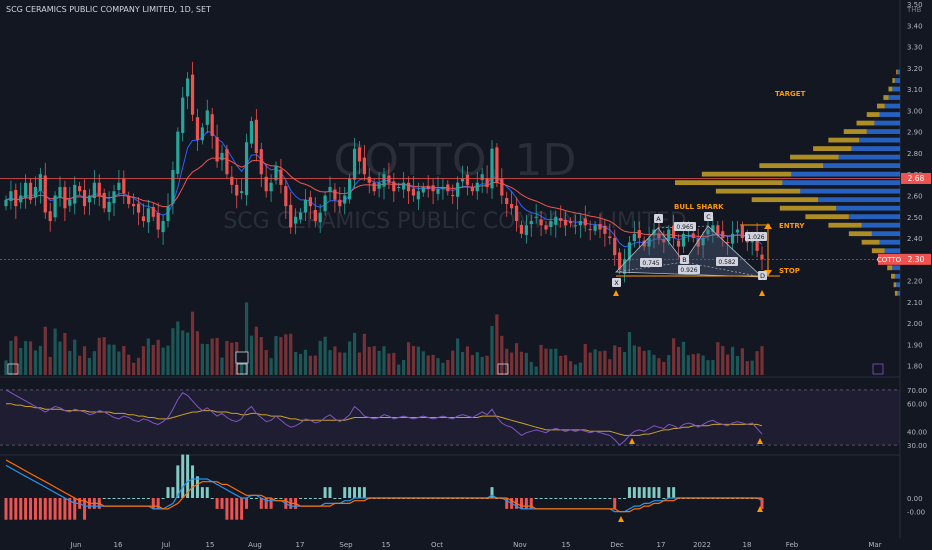  What do you see at coordinates (684, 259) in the screenshot?
I see `pattern-point-b-box` at bounding box center [684, 259].